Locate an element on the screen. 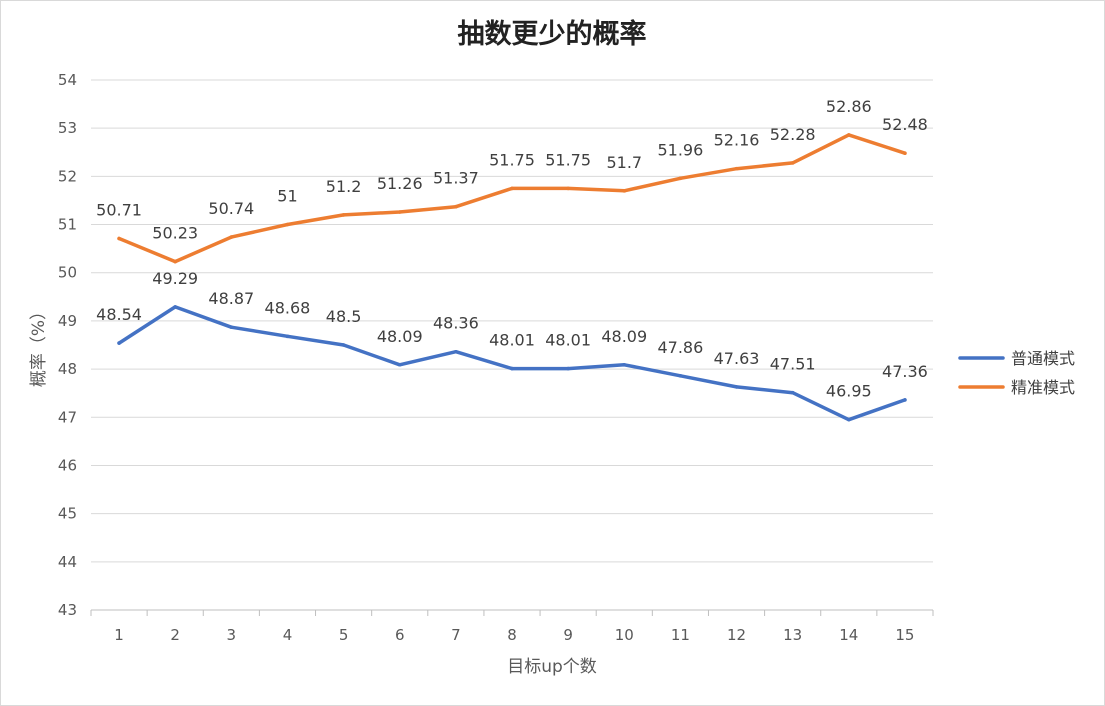  data-label: 51 is located at coordinates (287, 196).